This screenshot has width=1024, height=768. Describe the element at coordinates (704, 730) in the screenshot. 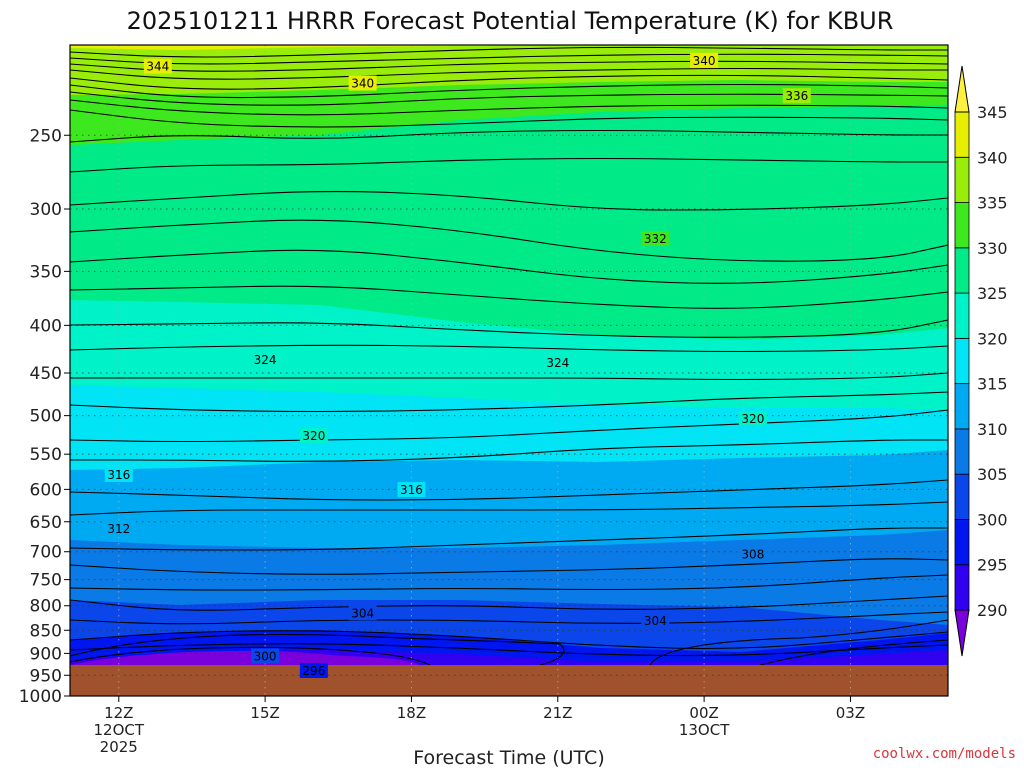

I see `x-tick-label-24-1: 13OCT` at that location.